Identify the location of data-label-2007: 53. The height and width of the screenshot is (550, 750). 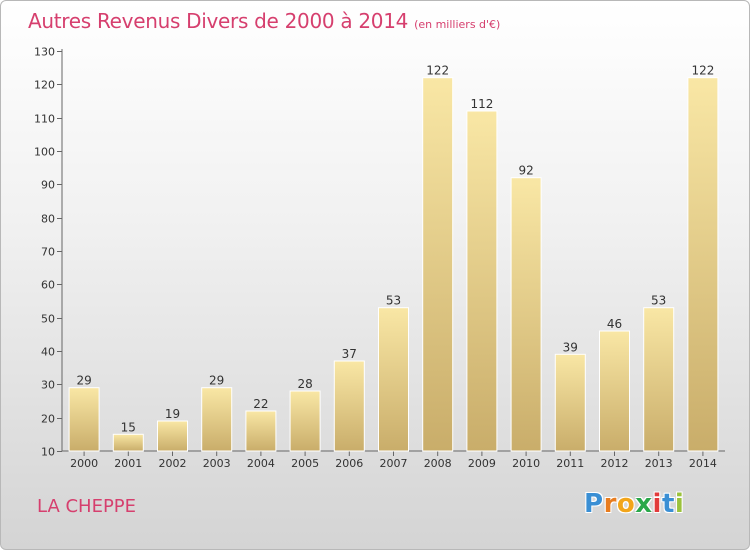
(393, 301).